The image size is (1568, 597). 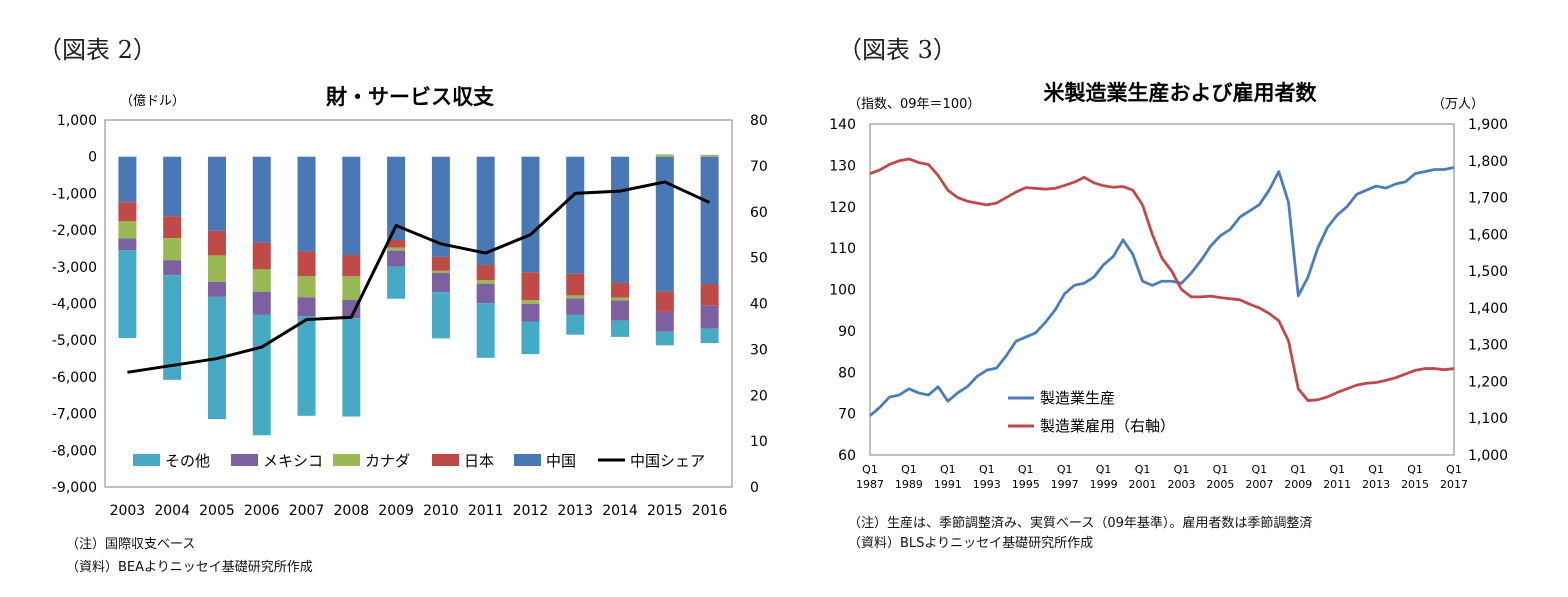 What do you see at coordinates (1454, 484) in the screenshot?
I see `x-tick-year: 2017` at bounding box center [1454, 484].